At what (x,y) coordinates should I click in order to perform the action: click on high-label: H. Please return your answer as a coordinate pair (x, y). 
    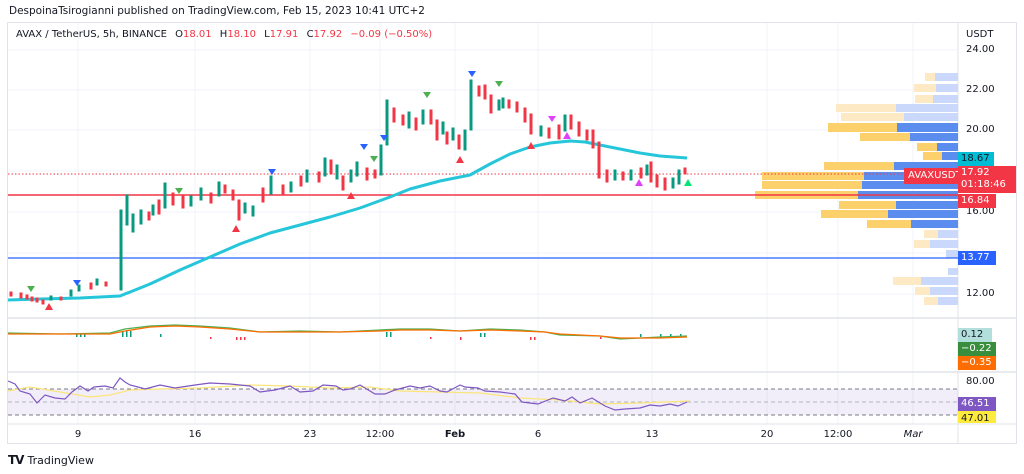
    Looking at the image, I should click on (223, 34).